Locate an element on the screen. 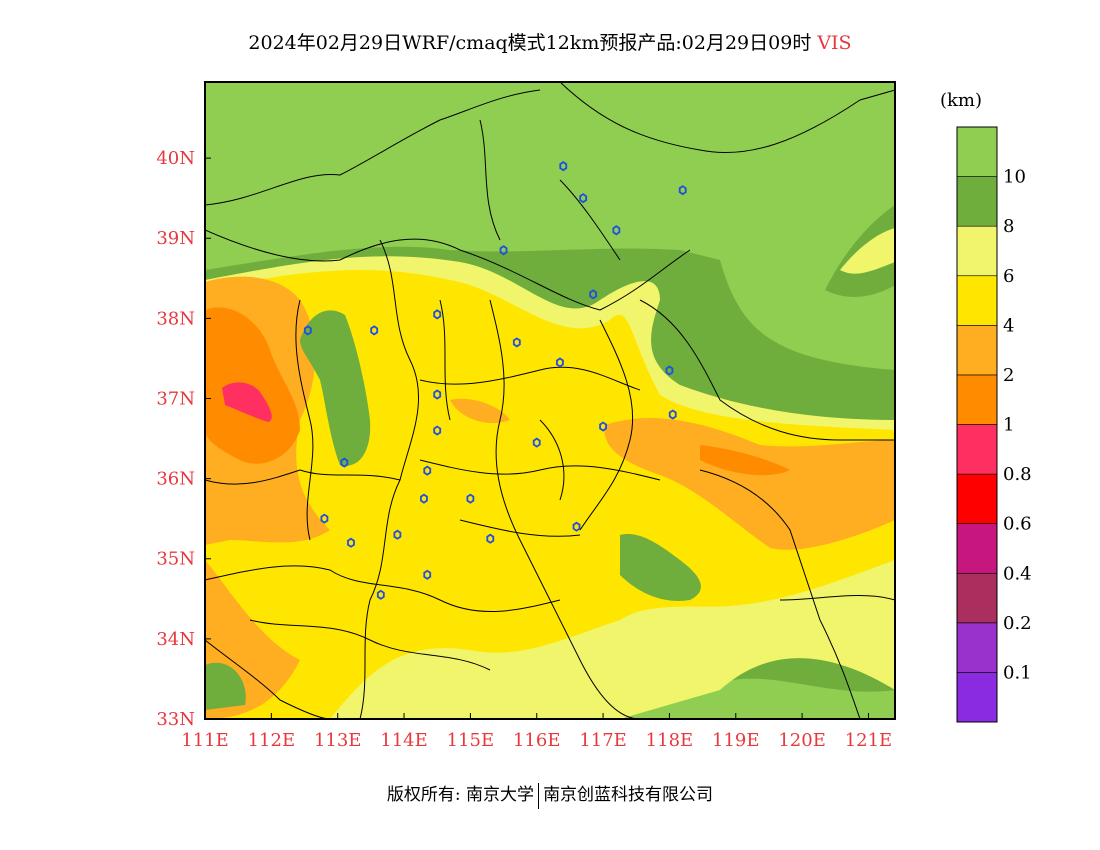 This screenshot has width=1100, height=850. colorbar-label: 4 is located at coordinates (1008, 325).